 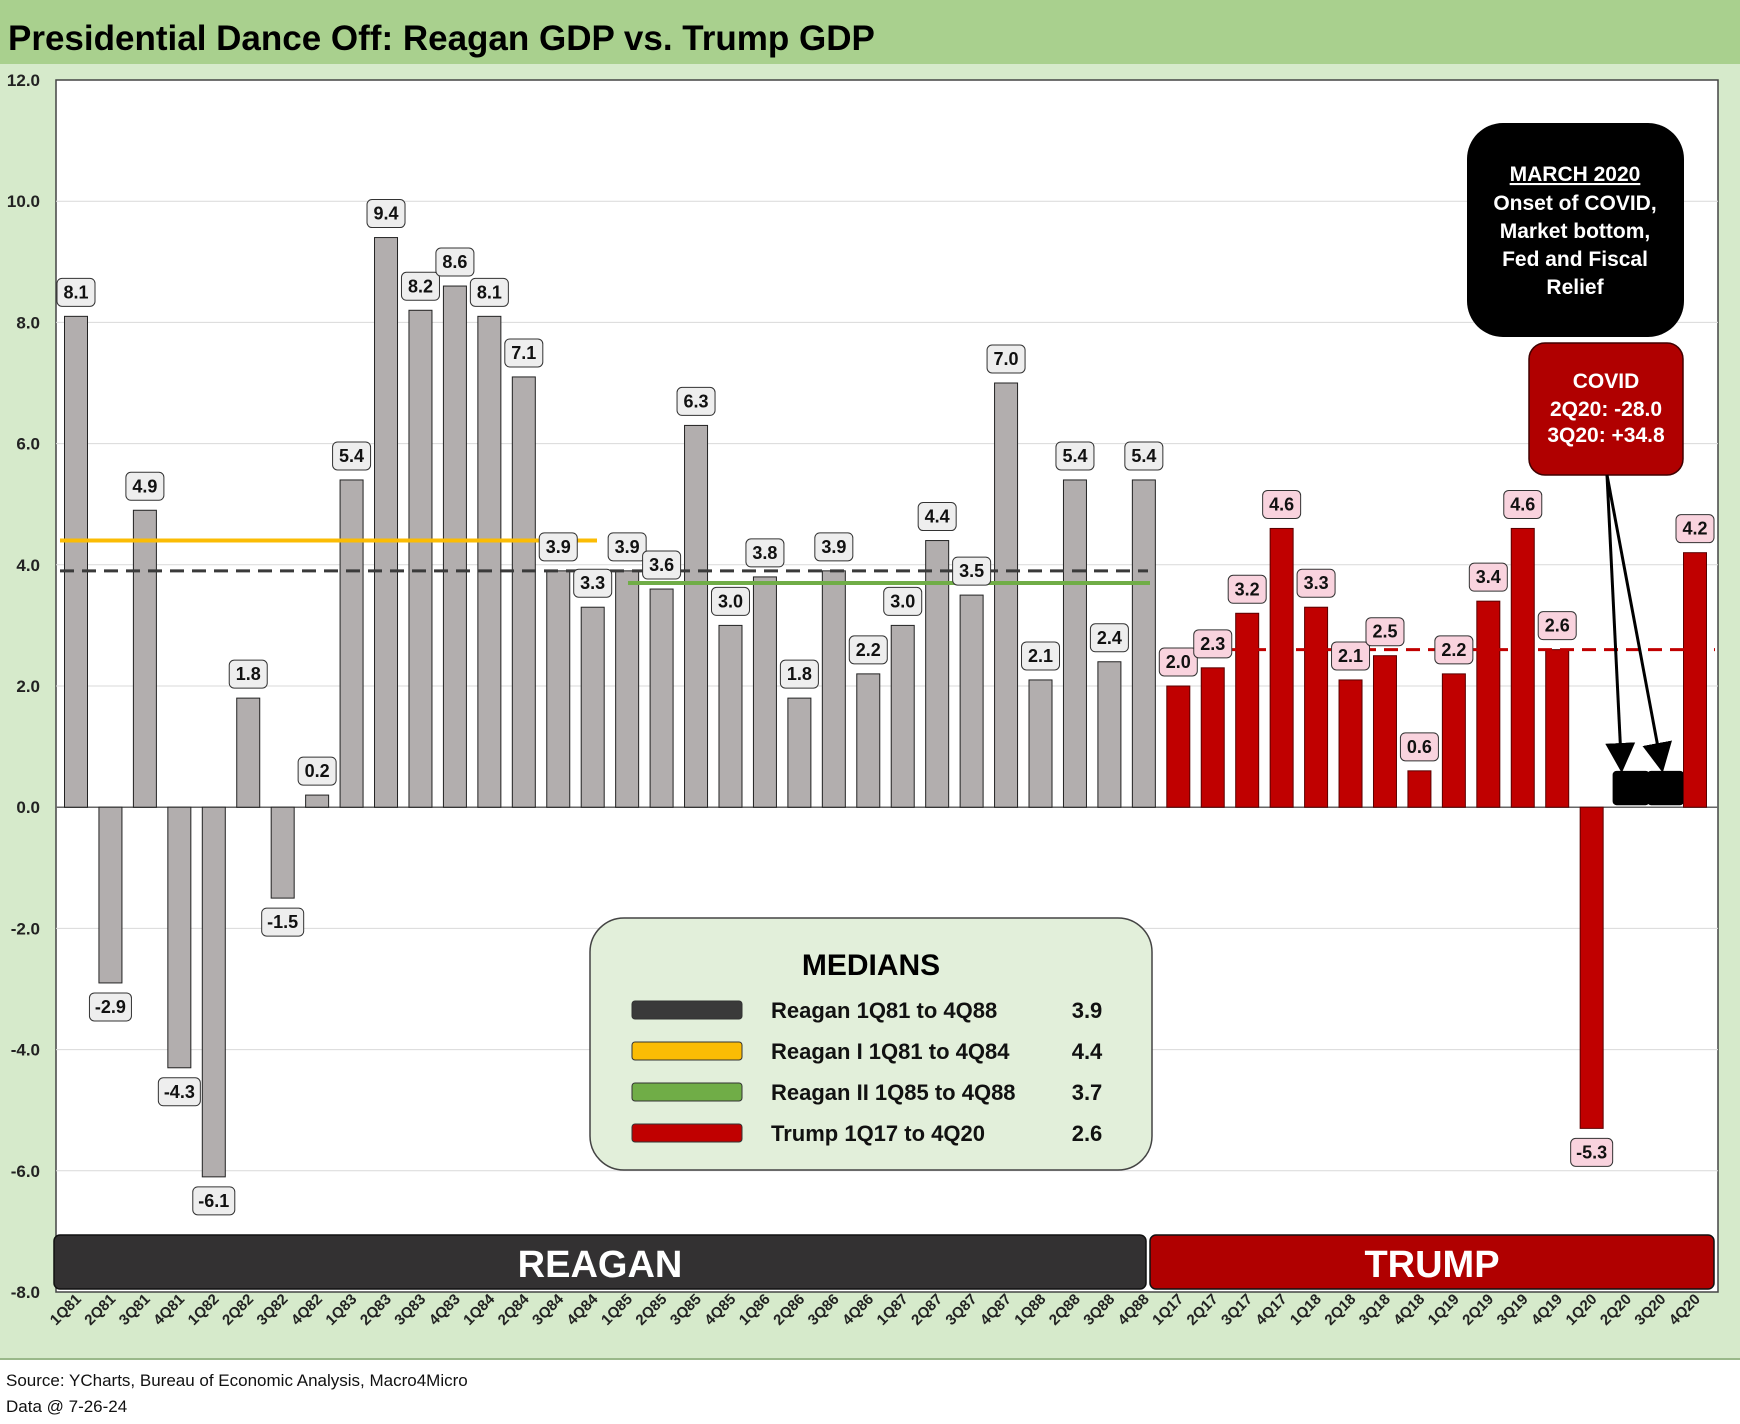 What do you see at coordinates (1040, 656) in the screenshot?
I see `data-label-text: 2.1` at bounding box center [1040, 656].